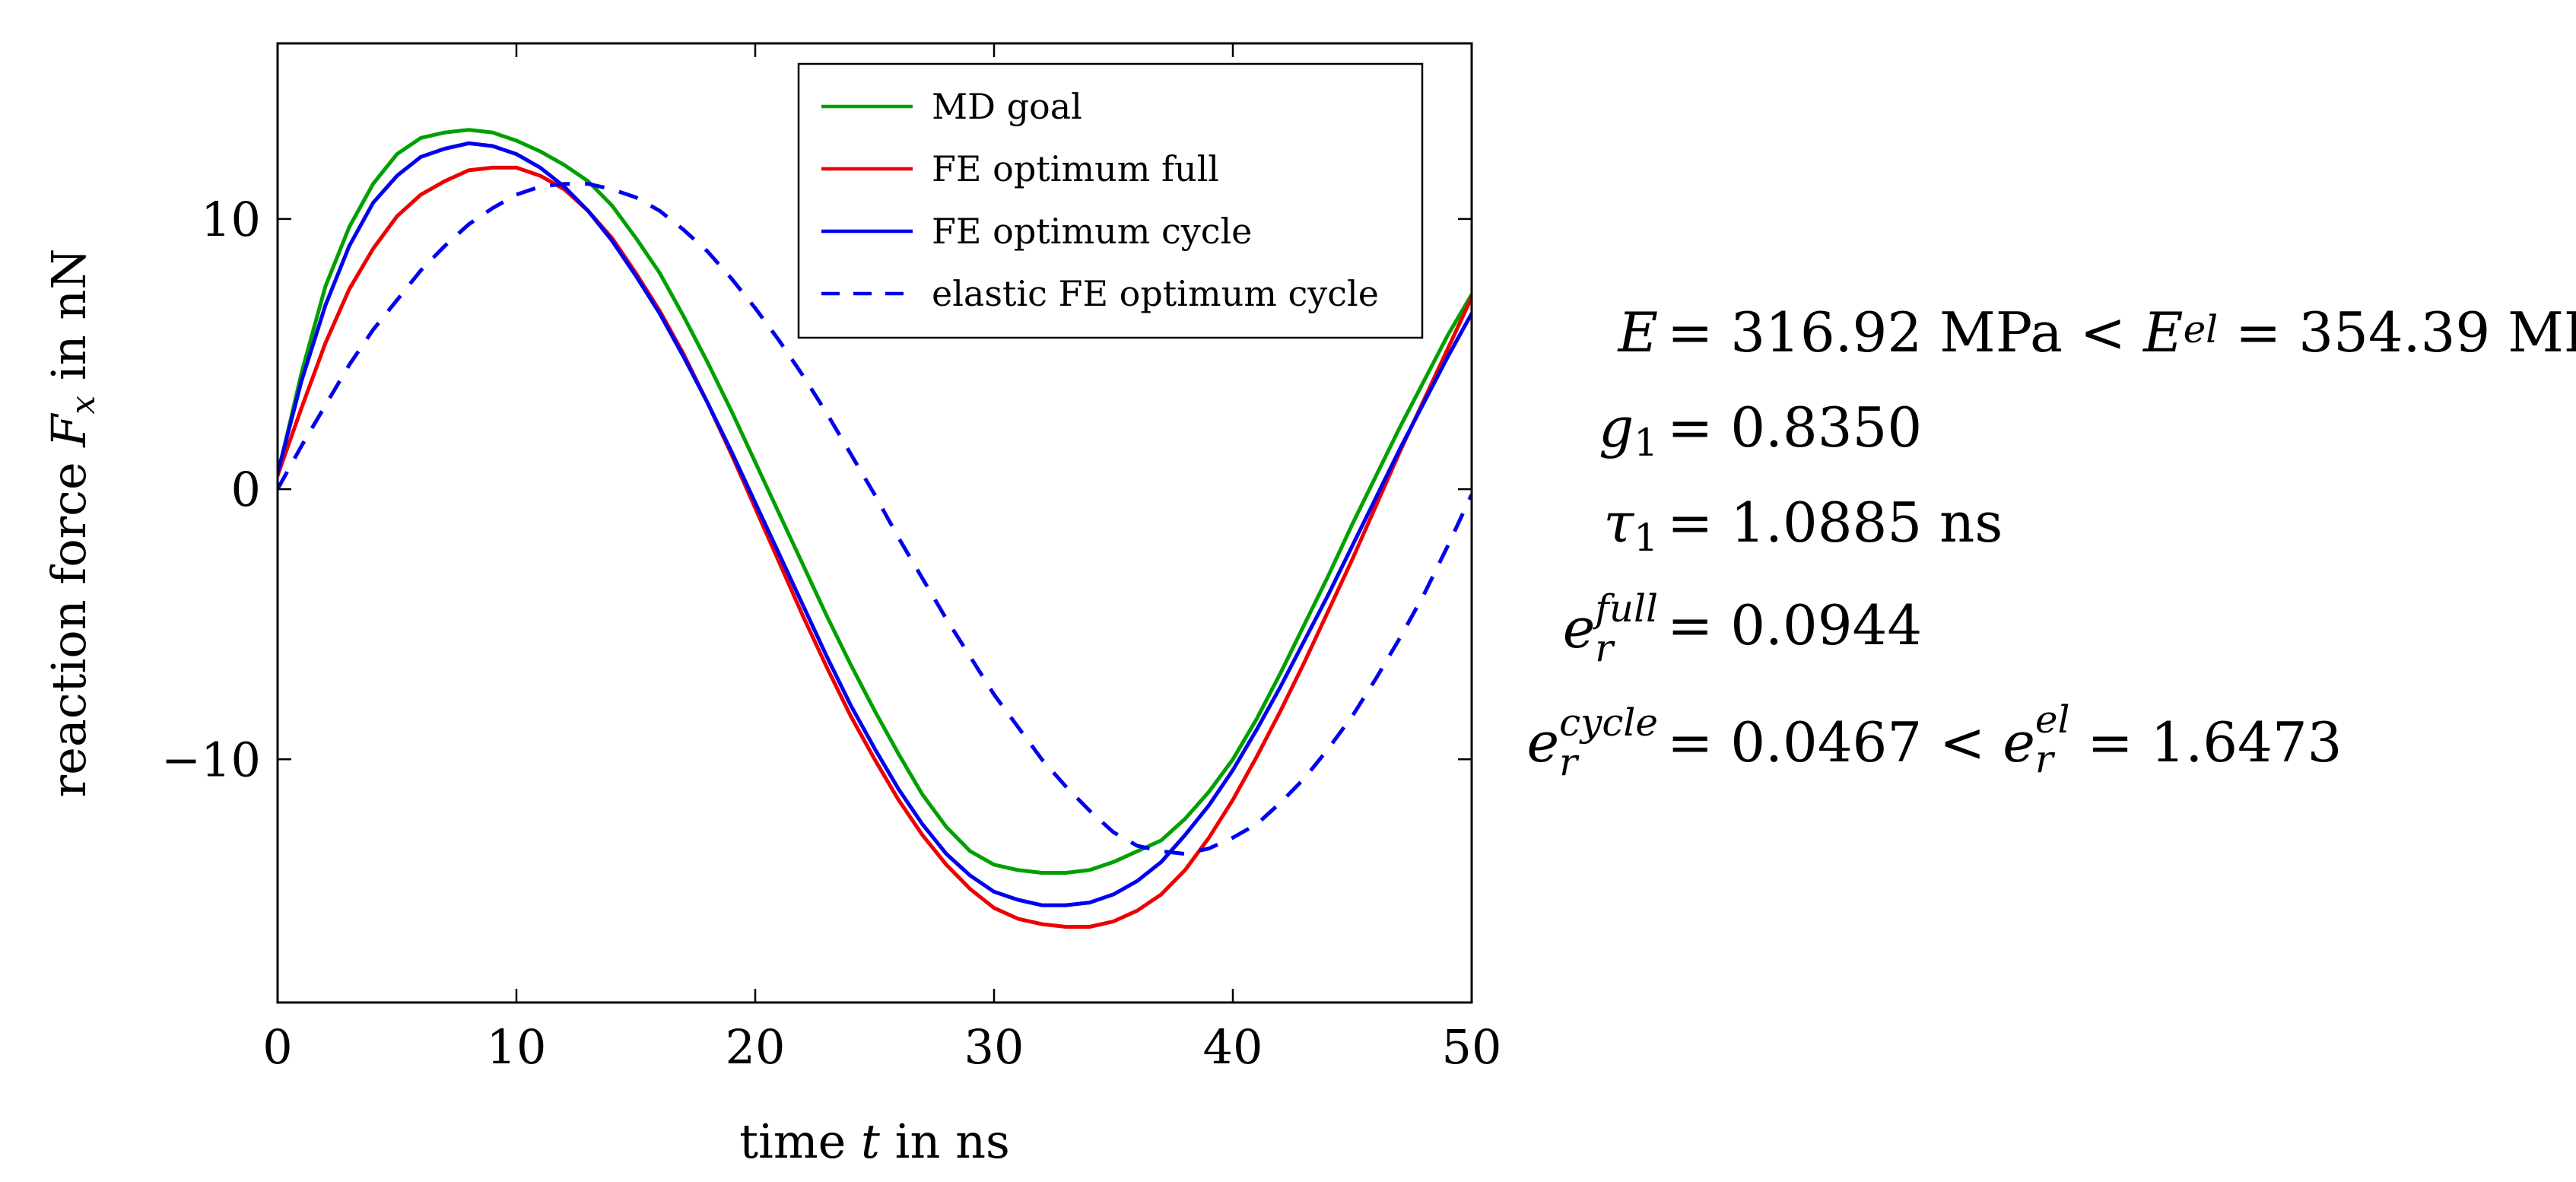  I want to click on x-tick-label: 0, so click(277, 1047).